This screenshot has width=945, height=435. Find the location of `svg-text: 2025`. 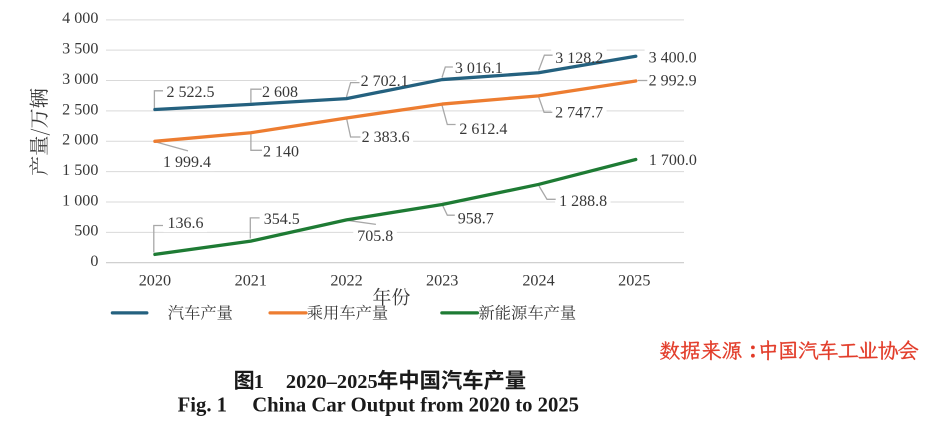

svg-text: 2025 is located at coordinates (634, 281).